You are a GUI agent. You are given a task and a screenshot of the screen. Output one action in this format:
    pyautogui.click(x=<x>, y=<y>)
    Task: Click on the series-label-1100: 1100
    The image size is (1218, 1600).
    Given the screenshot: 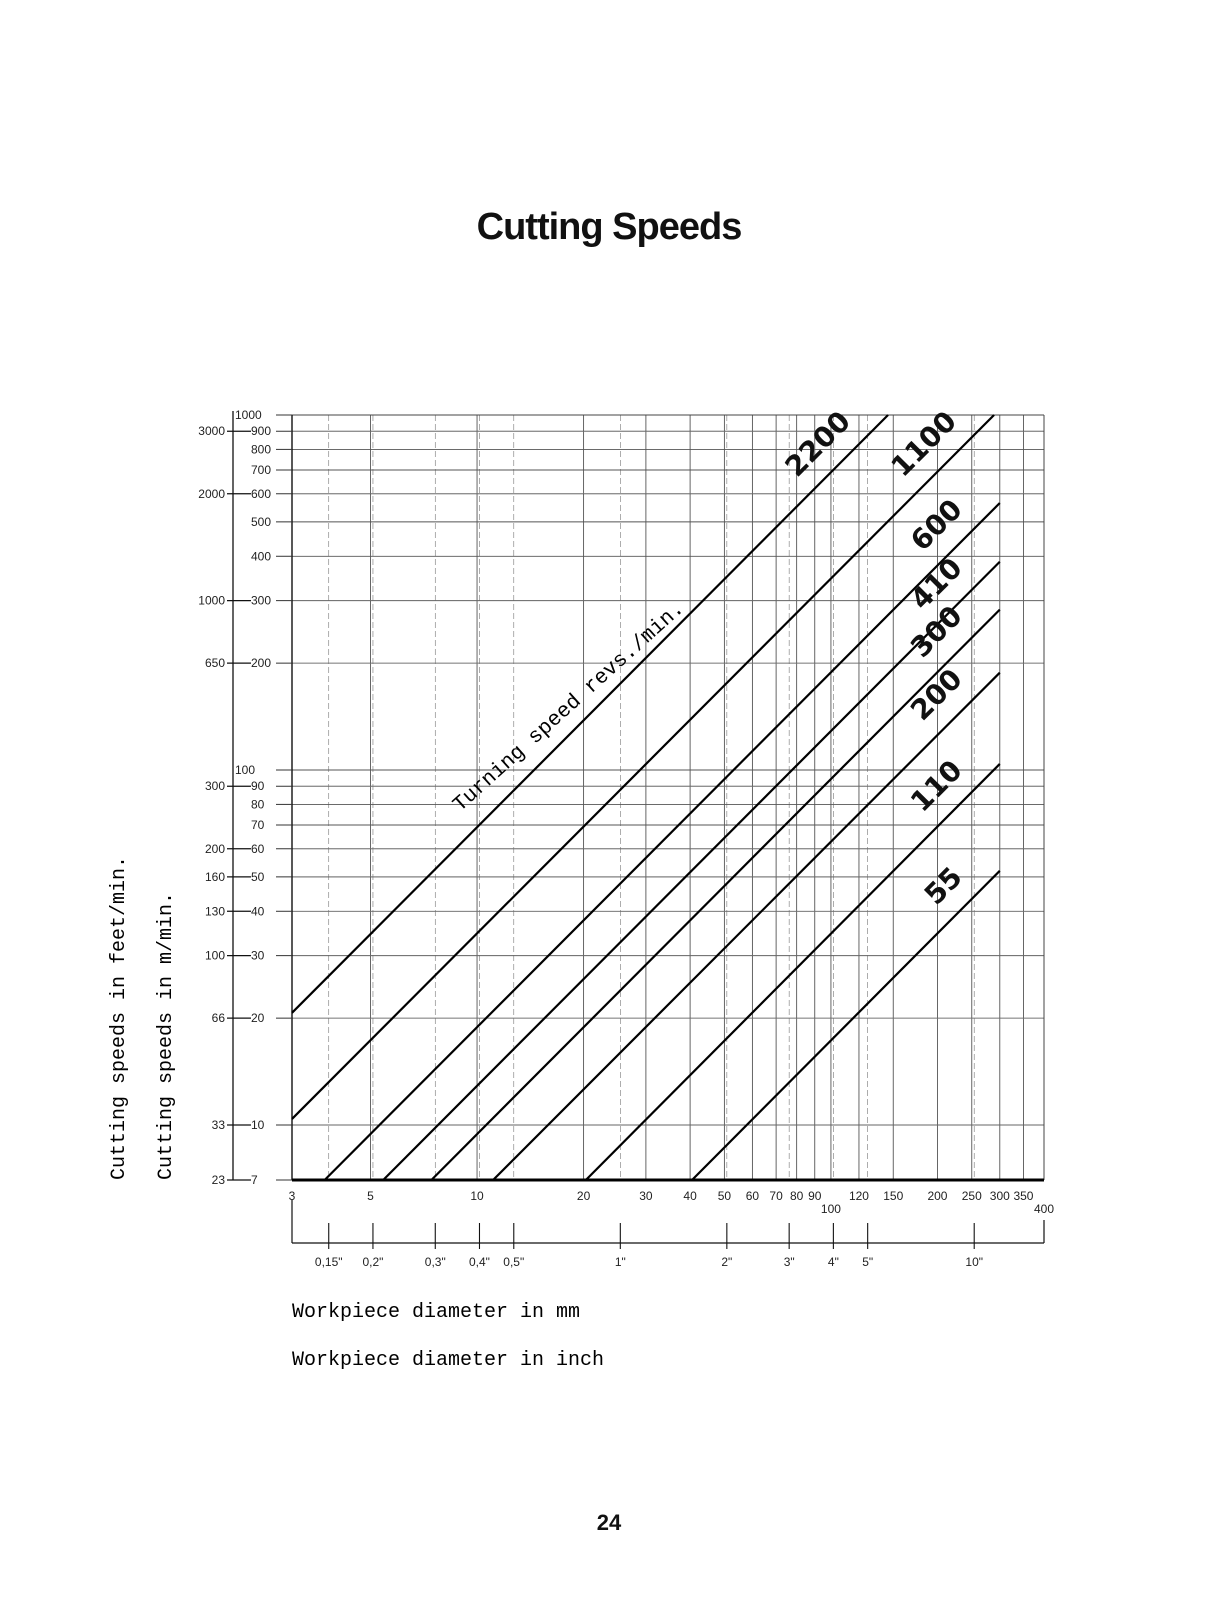 What is the action you would take?
    pyautogui.click(x=924, y=444)
    